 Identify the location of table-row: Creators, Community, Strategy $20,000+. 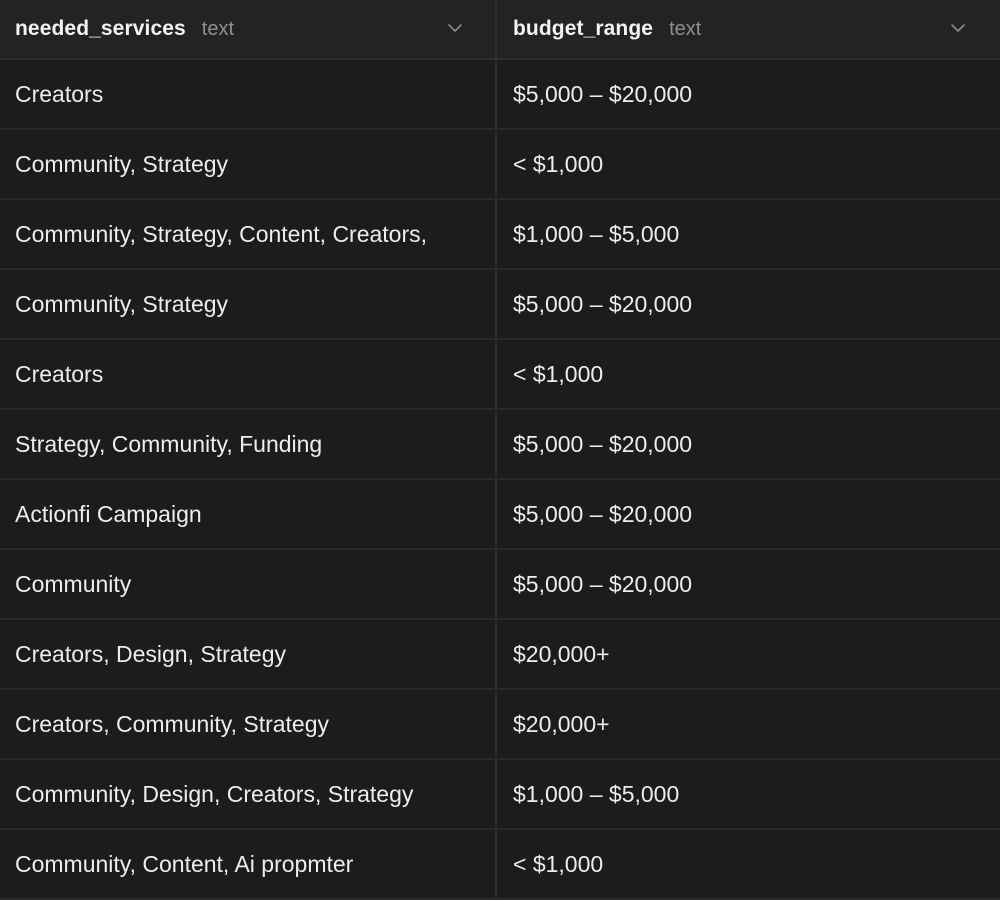
(500, 725).